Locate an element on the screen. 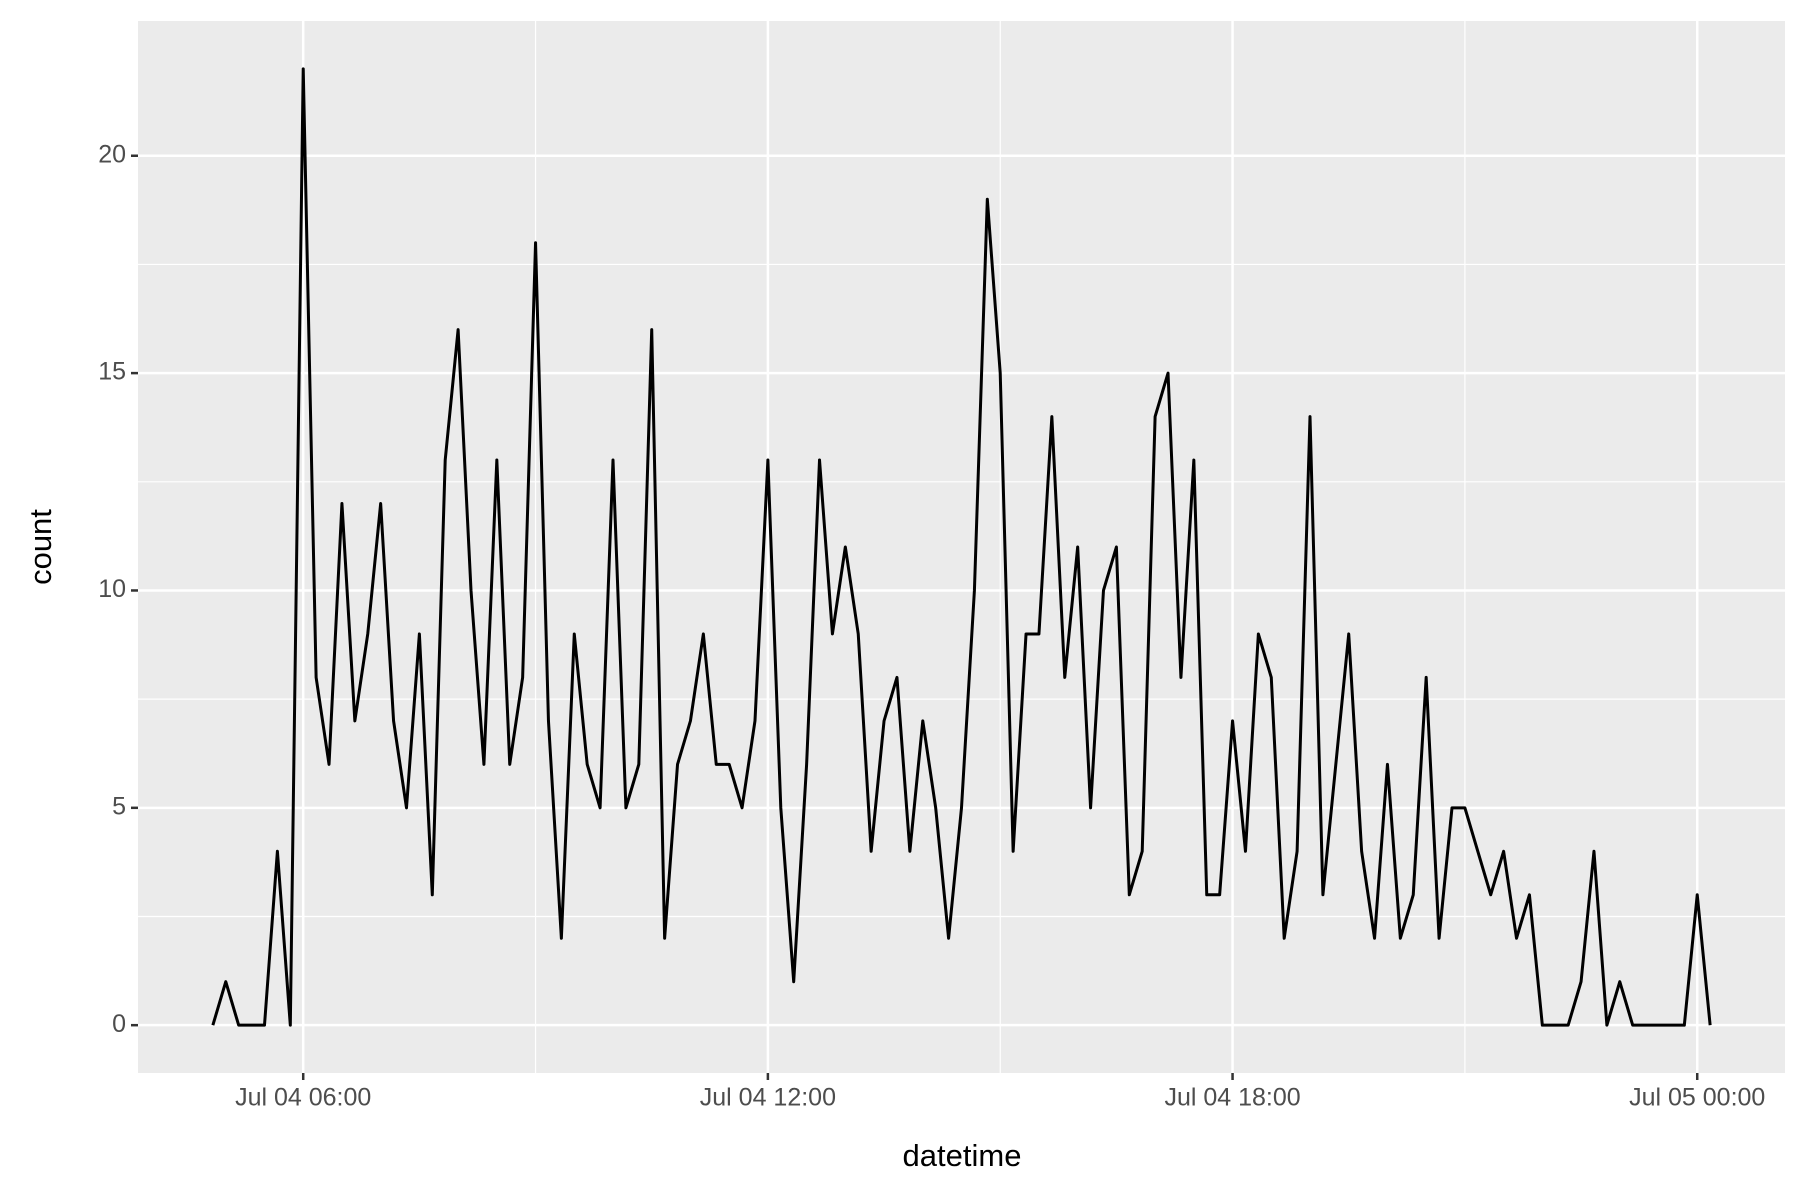  y-tick-label: 10 is located at coordinates (112, 589).